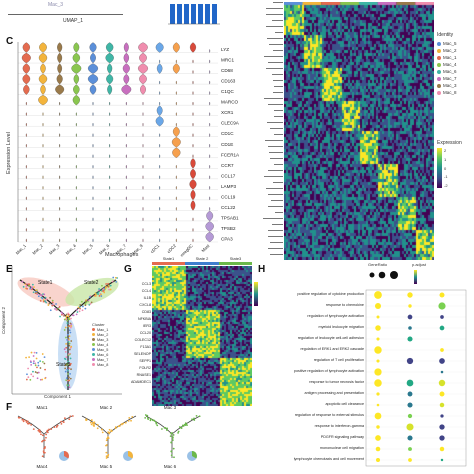 This screenshot has width=474, height=474. I want to click on dotplot-legend: GeneRatio p.adjust, so click(419, 277).